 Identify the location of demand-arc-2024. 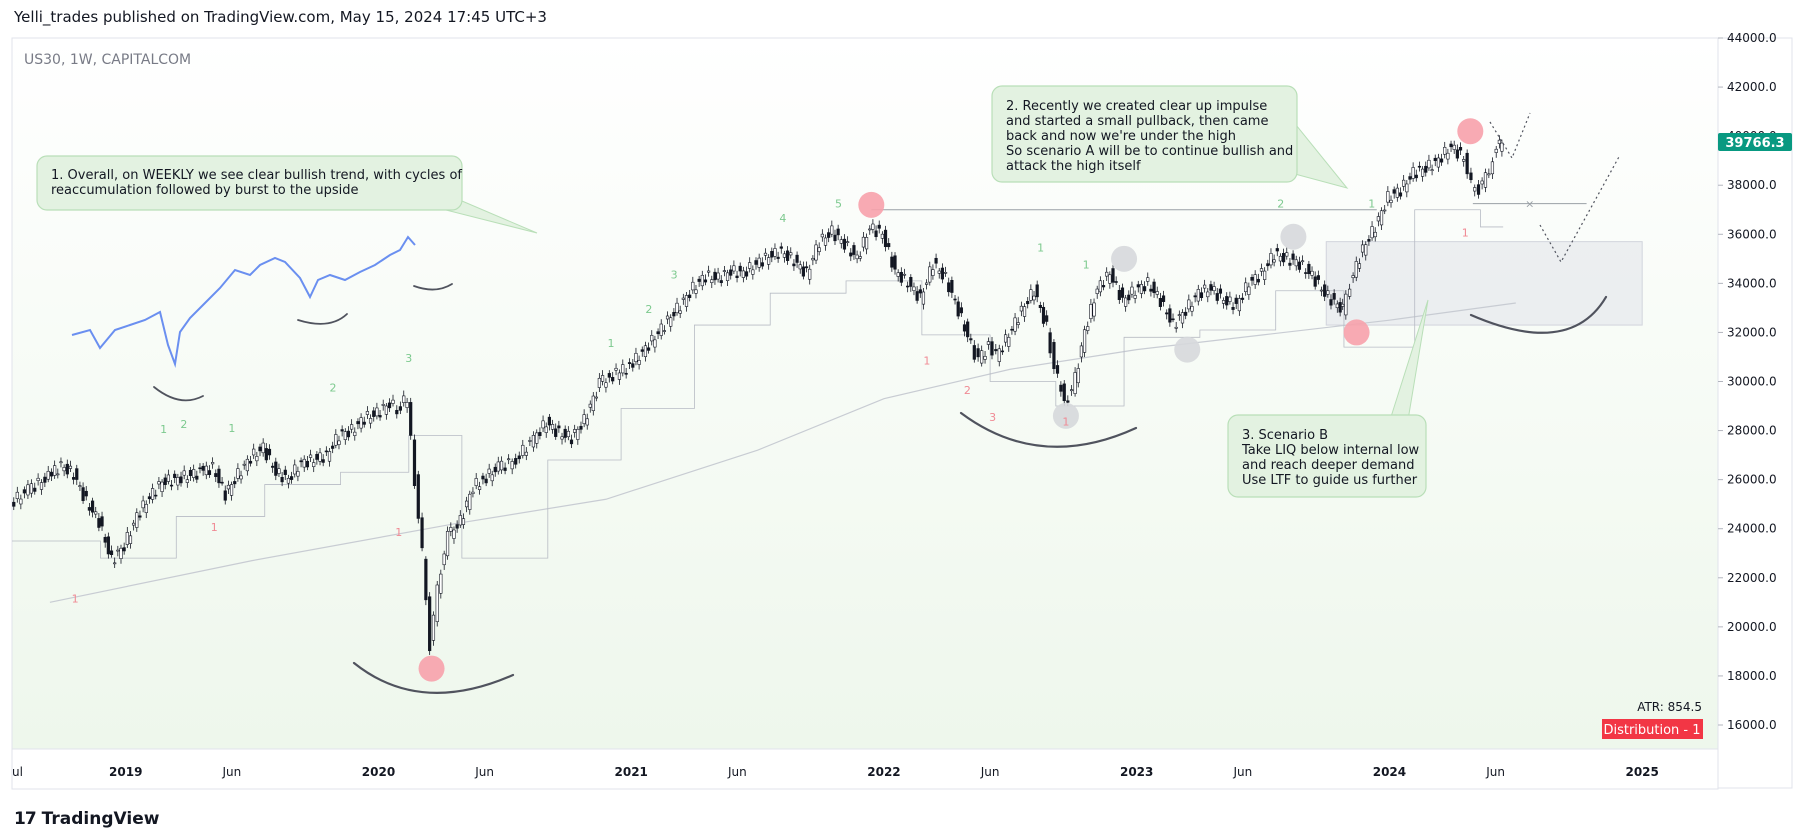
(1538, 314).